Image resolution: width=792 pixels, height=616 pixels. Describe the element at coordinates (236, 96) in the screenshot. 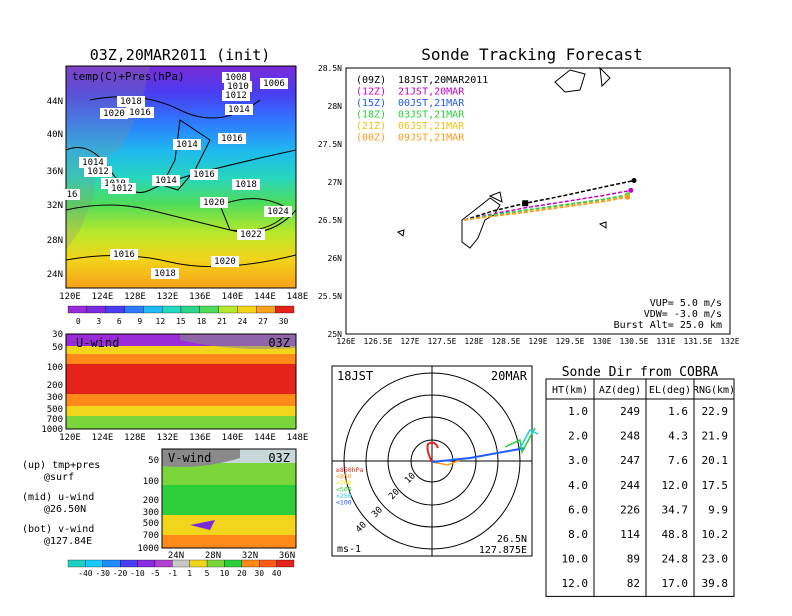

I see `pressure-label: 1012` at that location.